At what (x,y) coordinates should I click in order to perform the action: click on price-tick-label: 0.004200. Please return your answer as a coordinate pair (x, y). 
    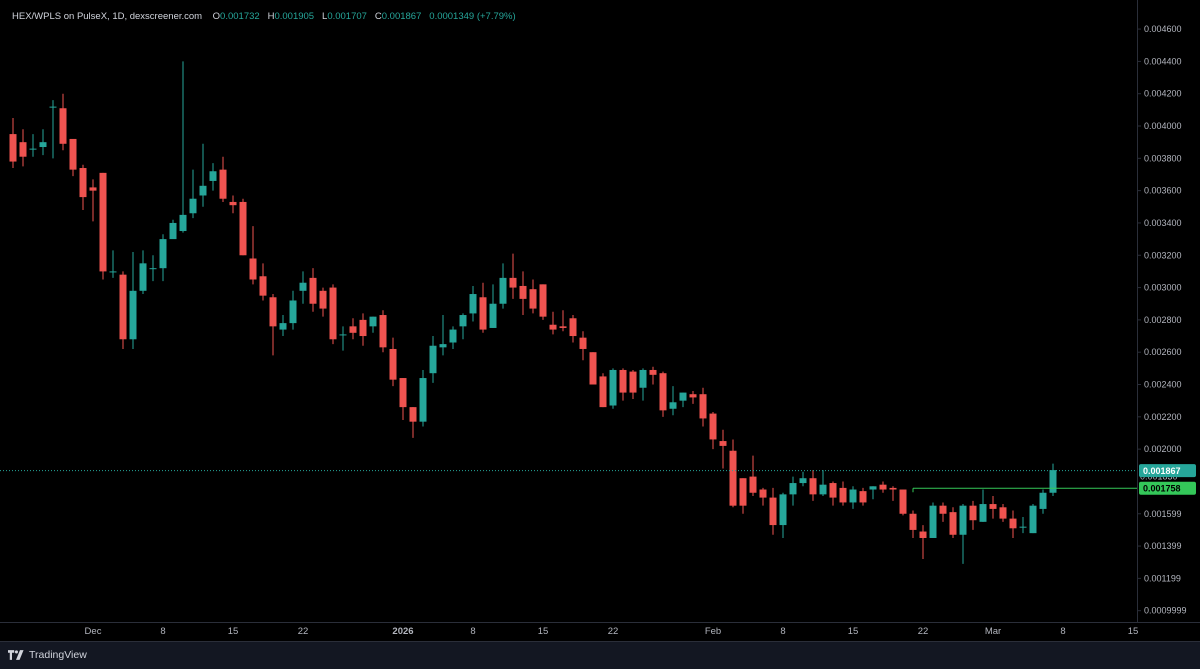
    Looking at the image, I should click on (1163, 94).